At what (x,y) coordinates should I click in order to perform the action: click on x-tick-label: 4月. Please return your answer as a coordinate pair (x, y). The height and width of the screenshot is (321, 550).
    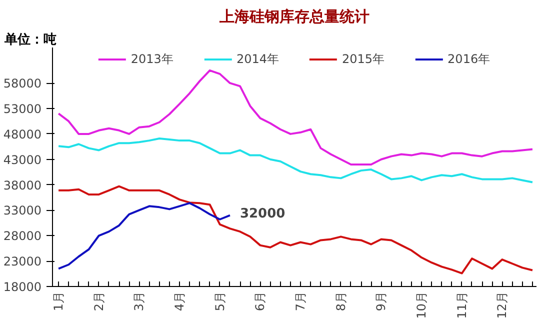
    Looking at the image, I should click on (179, 301).